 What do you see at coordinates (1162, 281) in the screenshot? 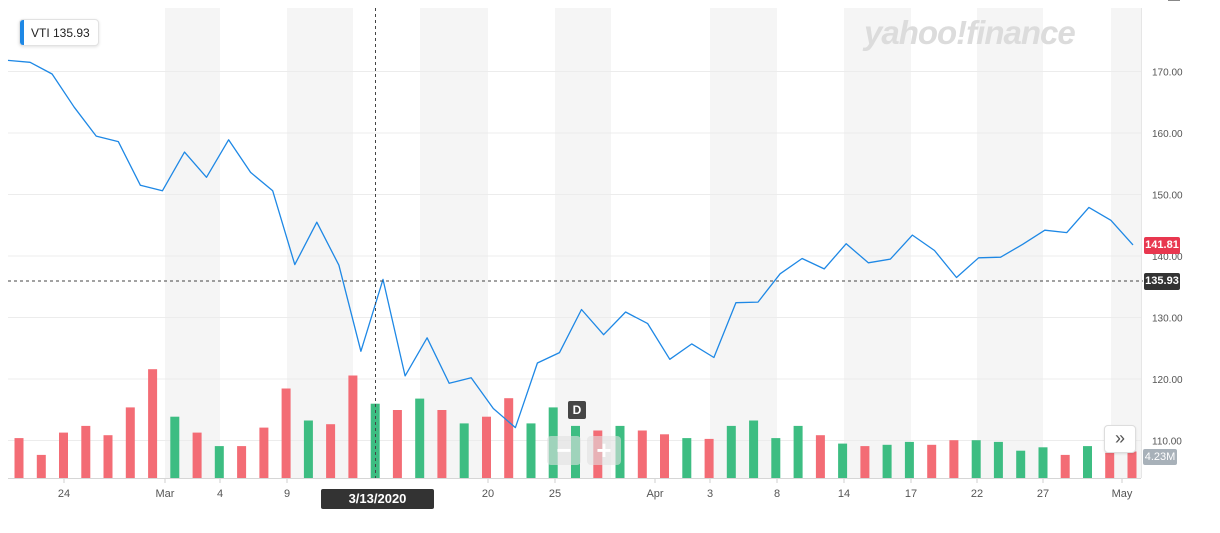
I see `crosshair-price-tag: 135.93` at bounding box center [1162, 281].